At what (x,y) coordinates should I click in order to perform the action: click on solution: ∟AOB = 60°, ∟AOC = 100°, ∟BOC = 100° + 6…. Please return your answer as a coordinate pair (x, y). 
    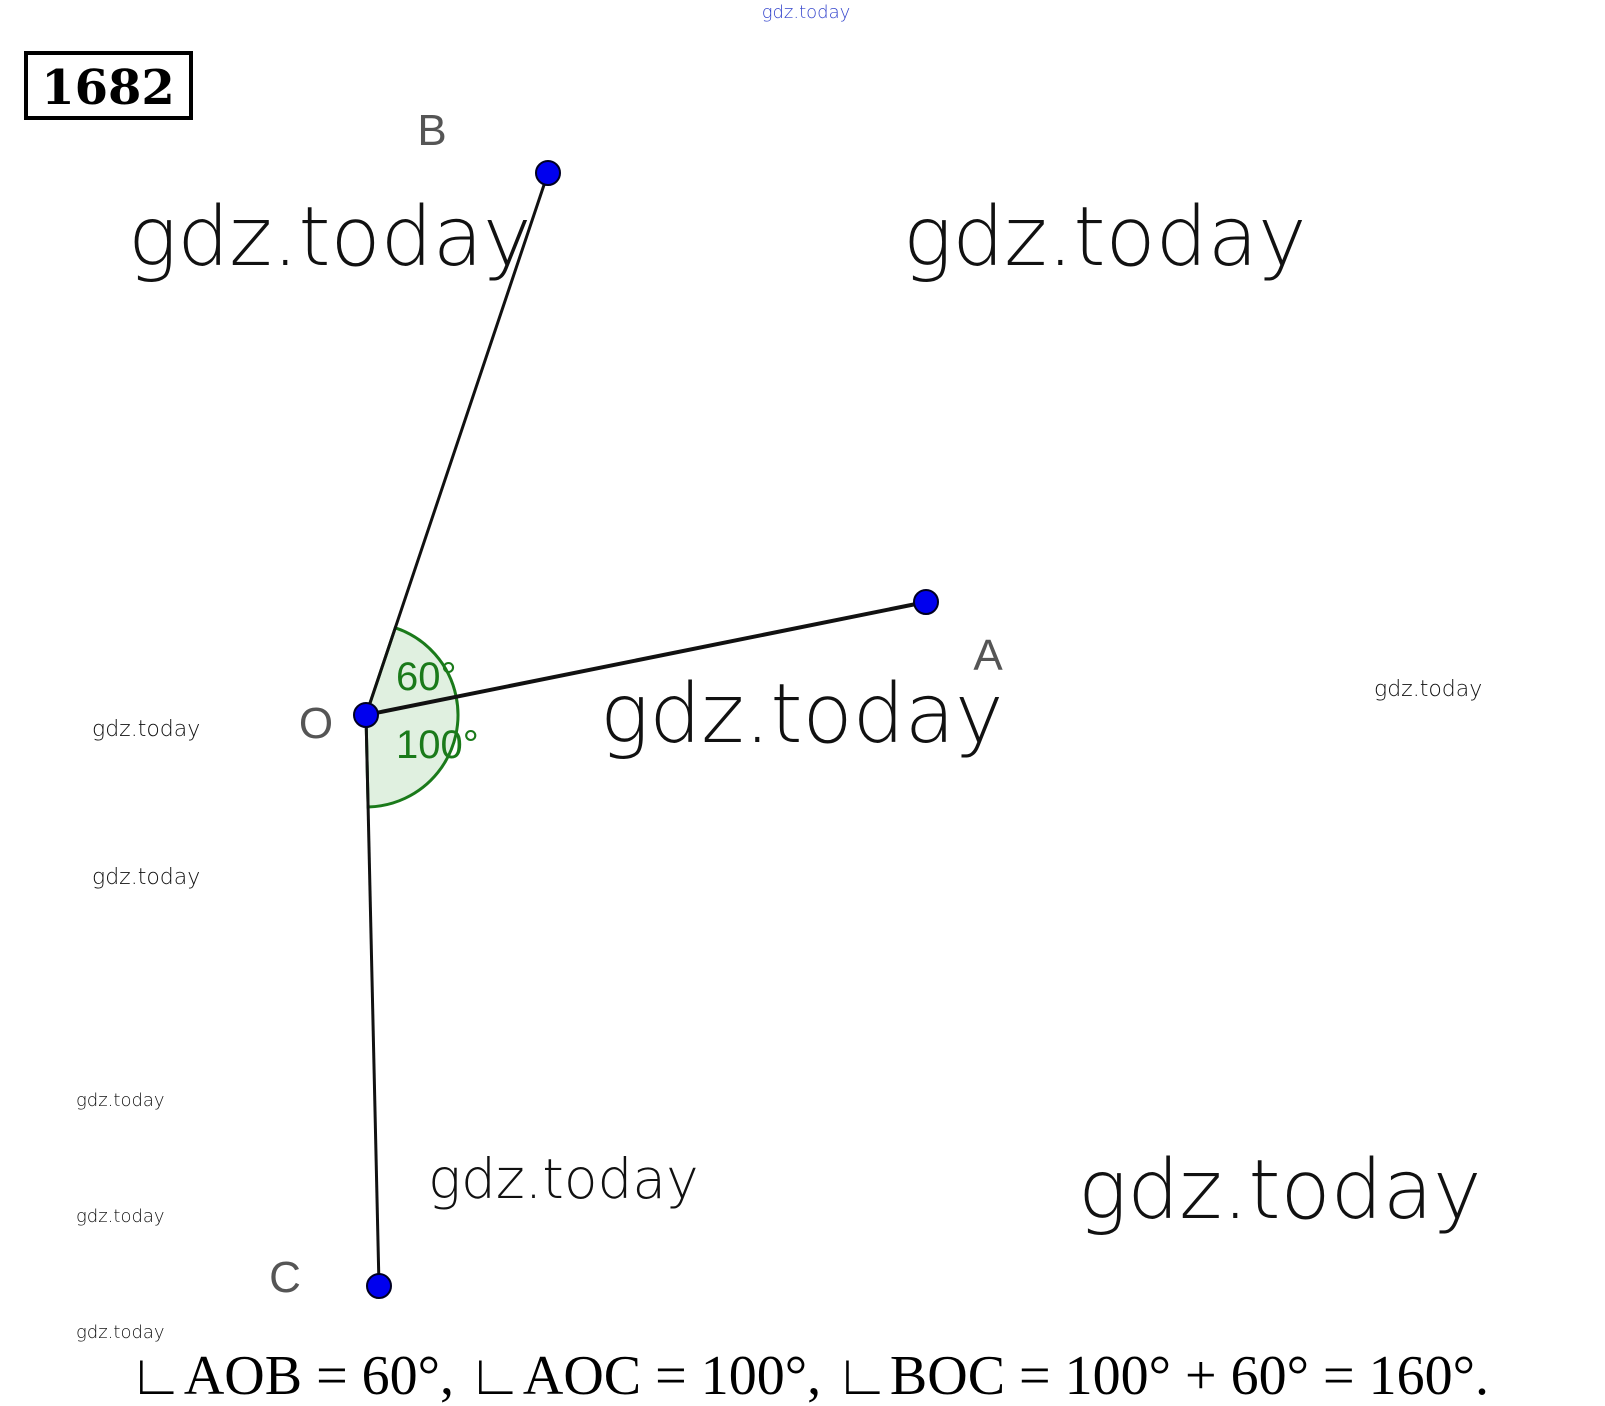
    Looking at the image, I should click on (809, 1375).